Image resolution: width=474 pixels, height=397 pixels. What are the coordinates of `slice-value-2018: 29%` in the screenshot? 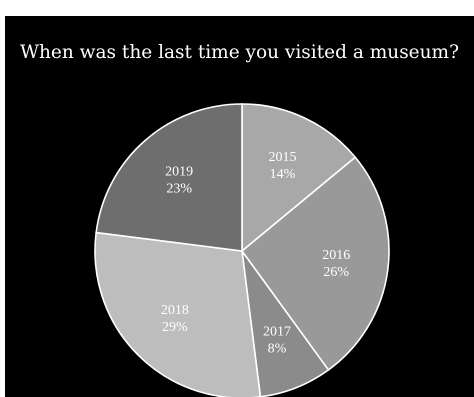 It's located at (175, 327).